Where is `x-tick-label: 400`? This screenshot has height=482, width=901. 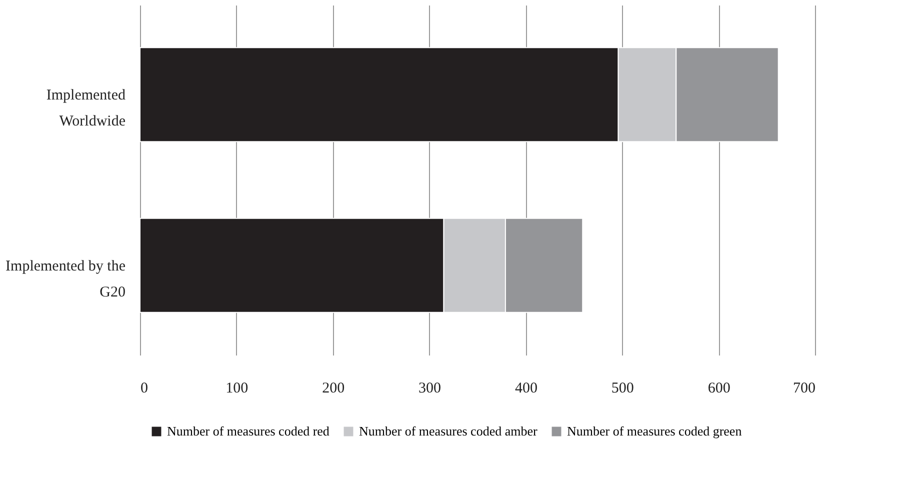
x-tick-label: 400 is located at coordinates (526, 388).